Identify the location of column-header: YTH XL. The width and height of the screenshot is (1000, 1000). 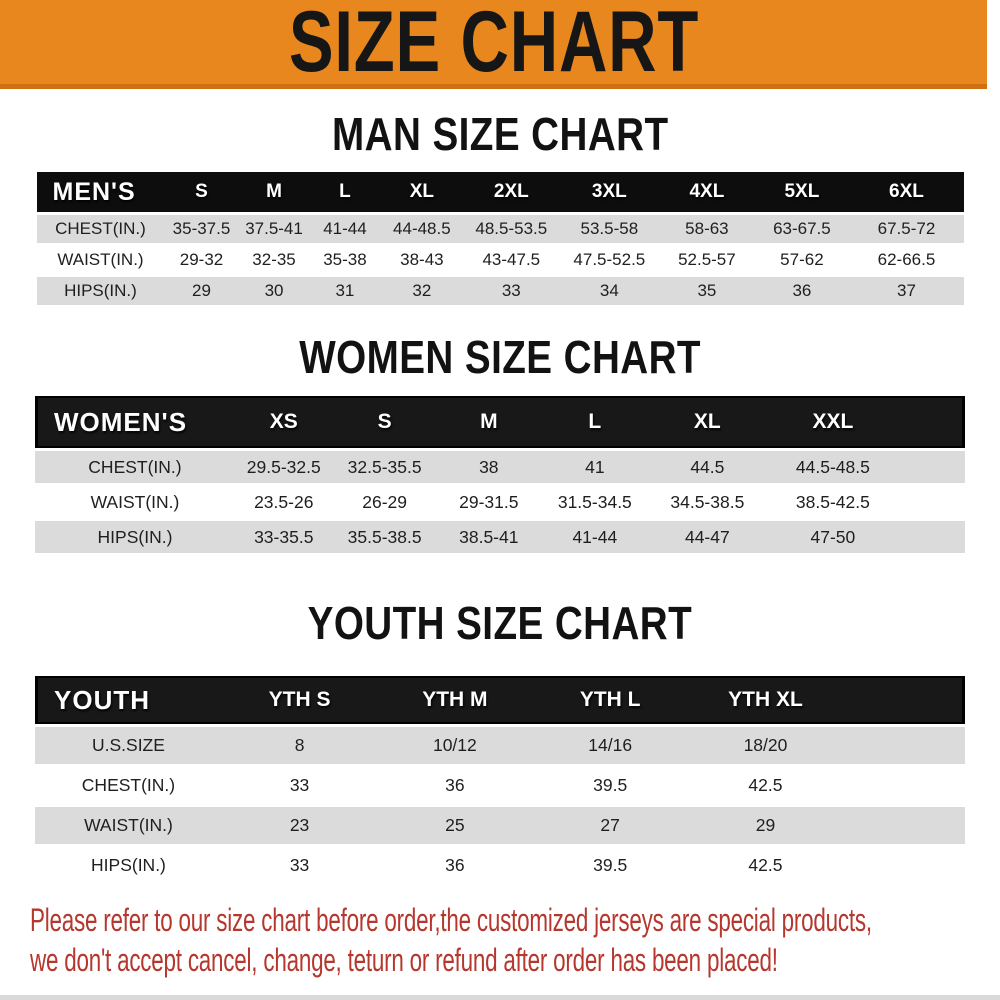
(765, 700).